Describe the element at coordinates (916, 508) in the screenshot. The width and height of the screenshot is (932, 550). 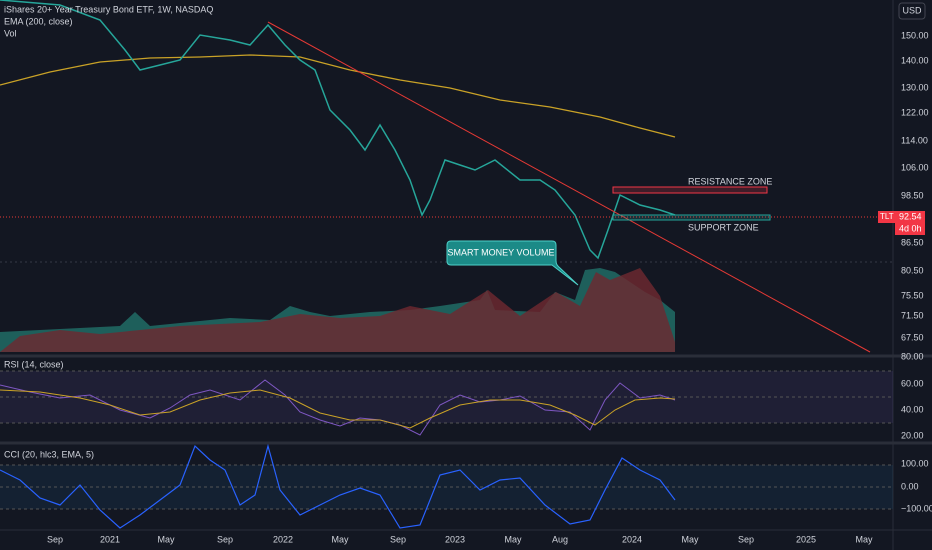
I see `cci-tick-label: −100.00` at that location.